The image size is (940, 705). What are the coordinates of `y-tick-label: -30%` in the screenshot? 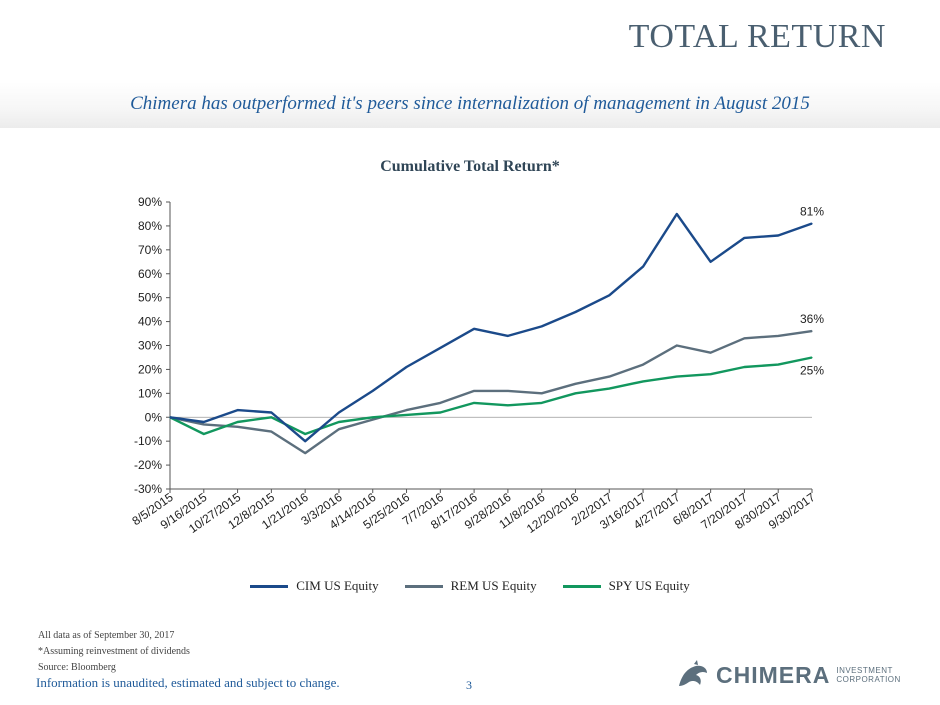 It's located at (148, 489).